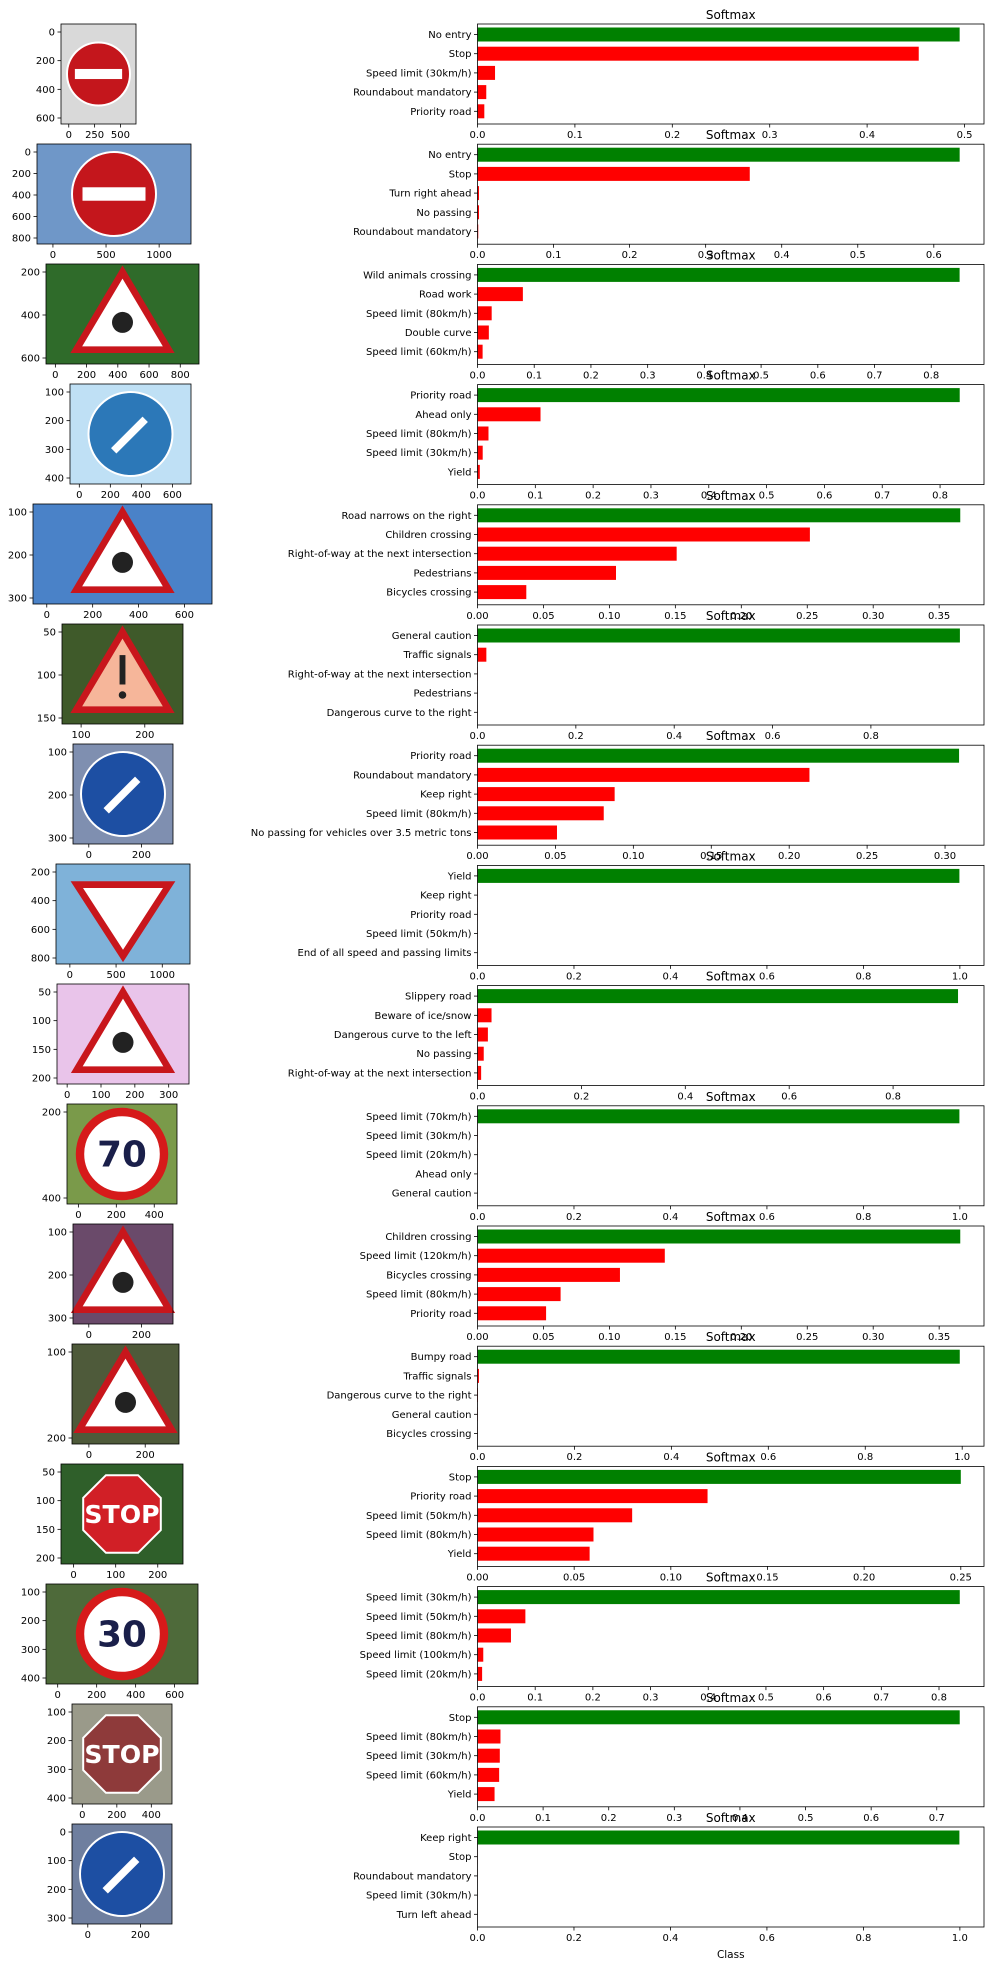 The height and width of the screenshot is (1964, 995). I want to click on arrow-icon, so click(129, 435).